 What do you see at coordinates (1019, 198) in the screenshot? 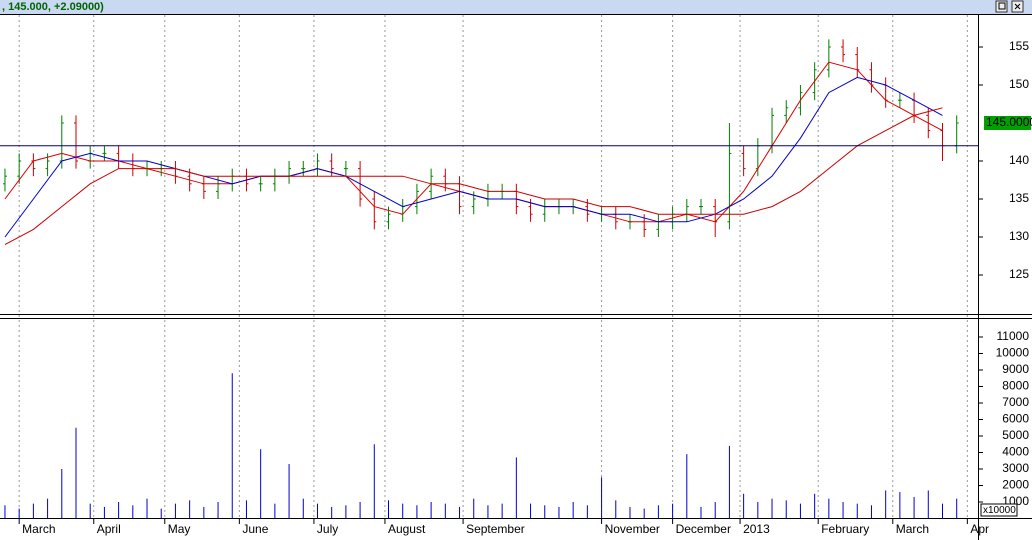
I see `y-tick-label: 135` at bounding box center [1019, 198].